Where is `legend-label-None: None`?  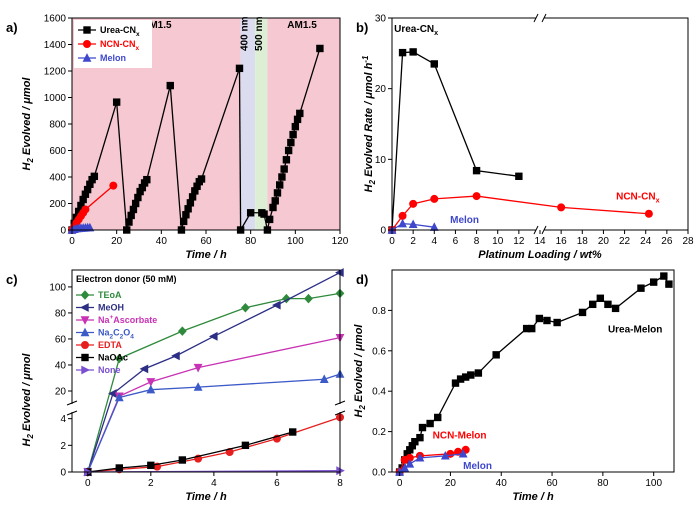
legend-label-None: None is located at coordinates (109, 370).